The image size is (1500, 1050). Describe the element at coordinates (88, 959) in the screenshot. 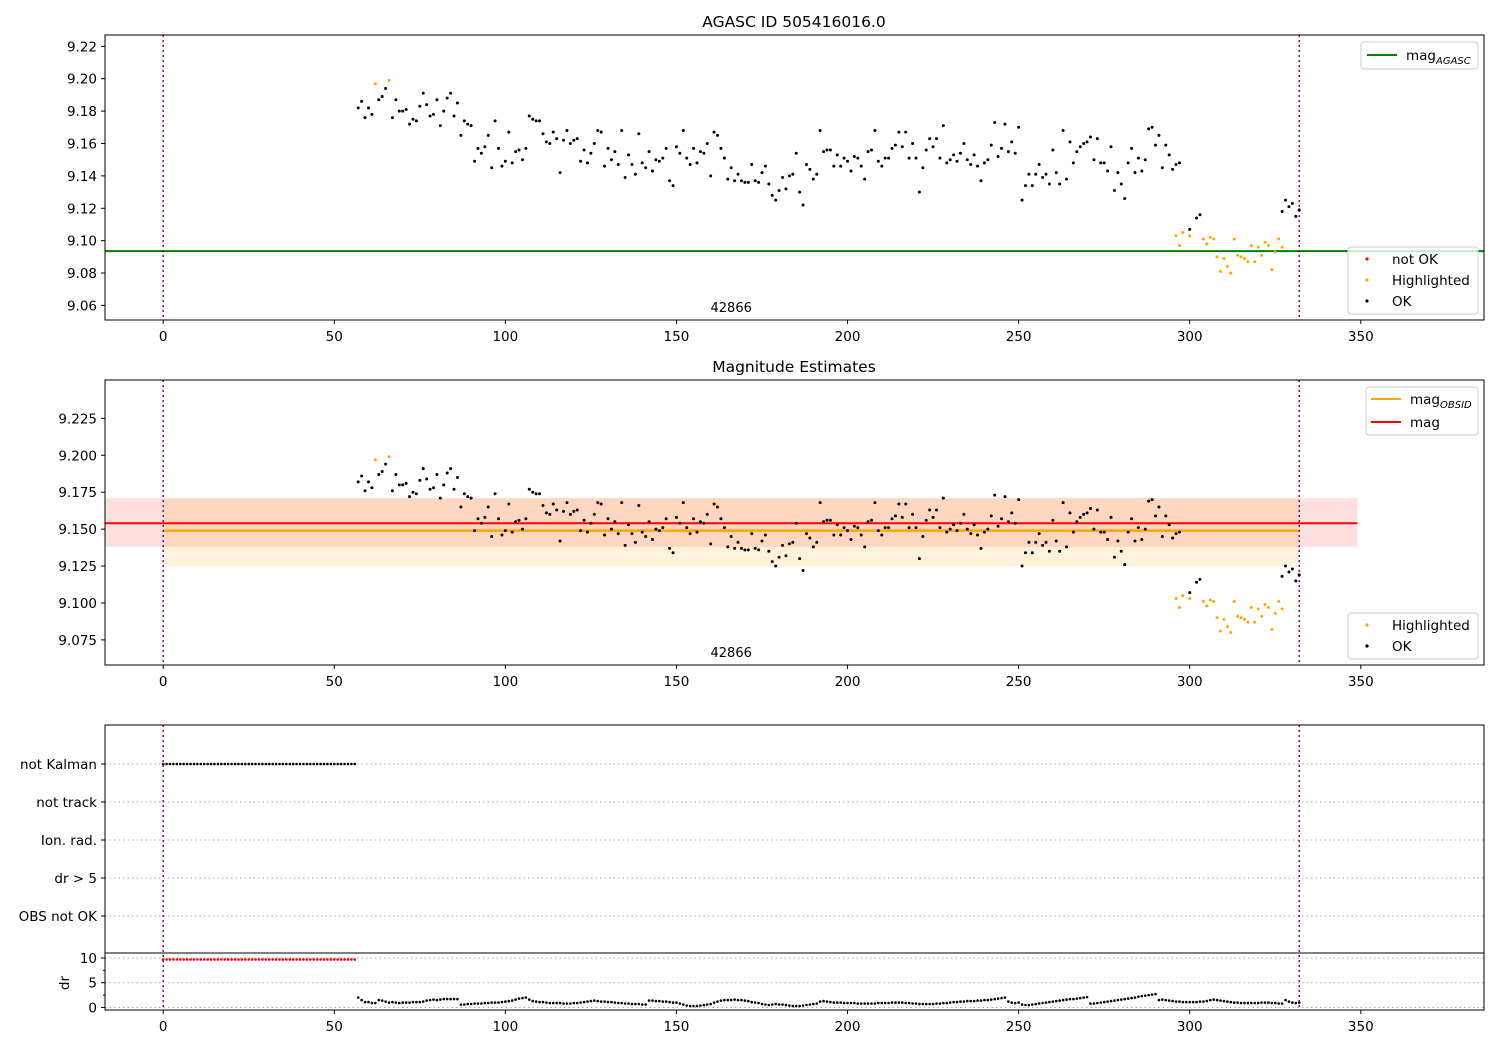

I see `dr-tick-label: 10` at that location.